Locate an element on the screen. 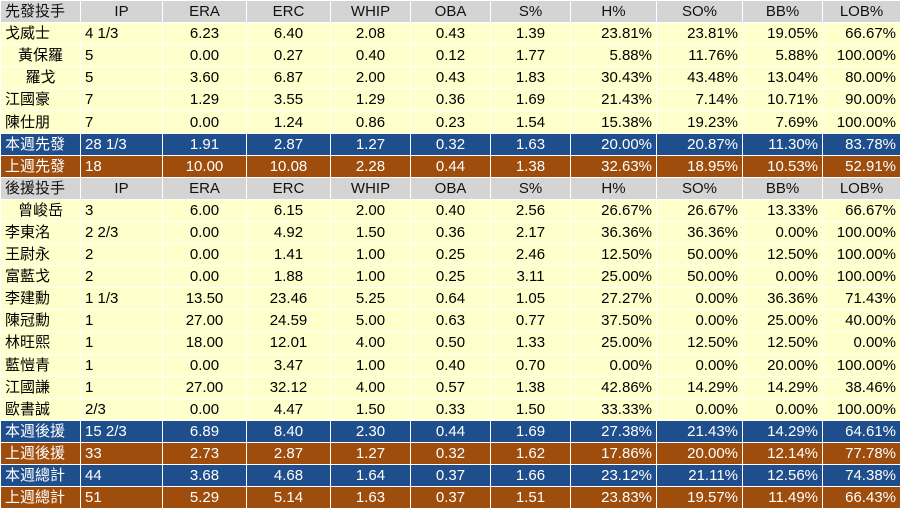 This screenshot has width=900, height=530. relievers-this-week-row-h-pct-cell: 27.38% is located at coordinates (613, 431).